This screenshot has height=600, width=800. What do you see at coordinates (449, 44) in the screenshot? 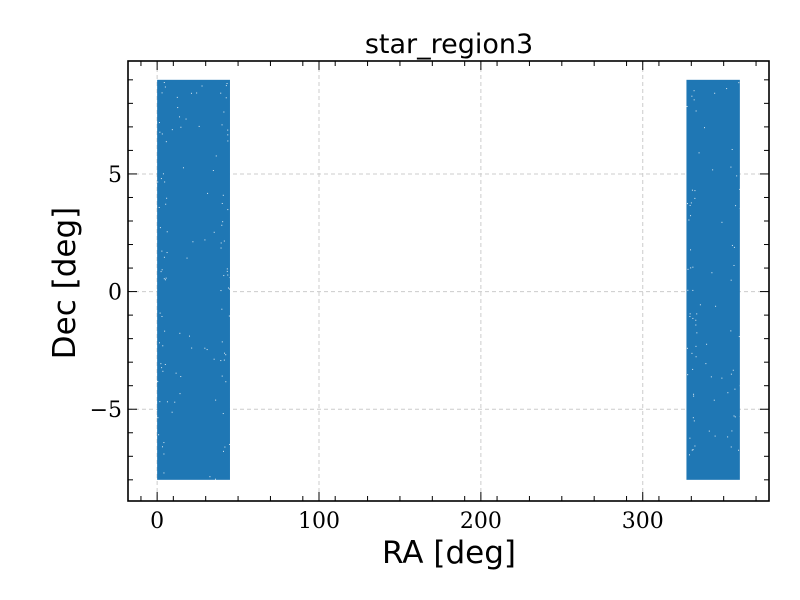
I see `chart-title: star_region3` at bounding box center [449, 44].